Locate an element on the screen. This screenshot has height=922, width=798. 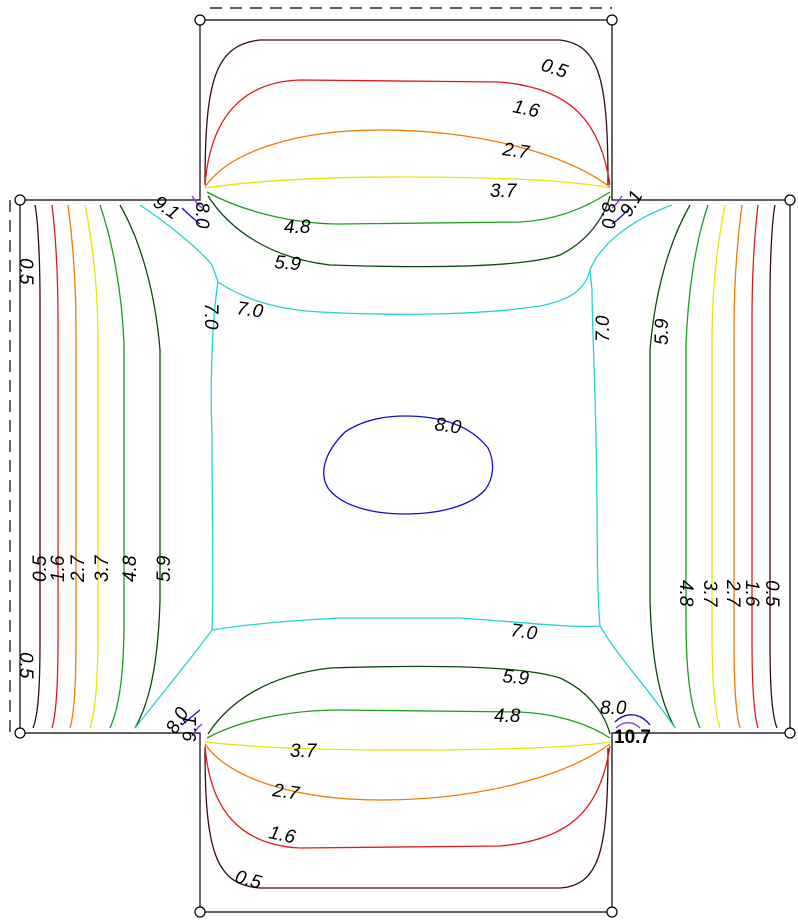
contour-8-0-corner-br is located at coordinates (632, 720).